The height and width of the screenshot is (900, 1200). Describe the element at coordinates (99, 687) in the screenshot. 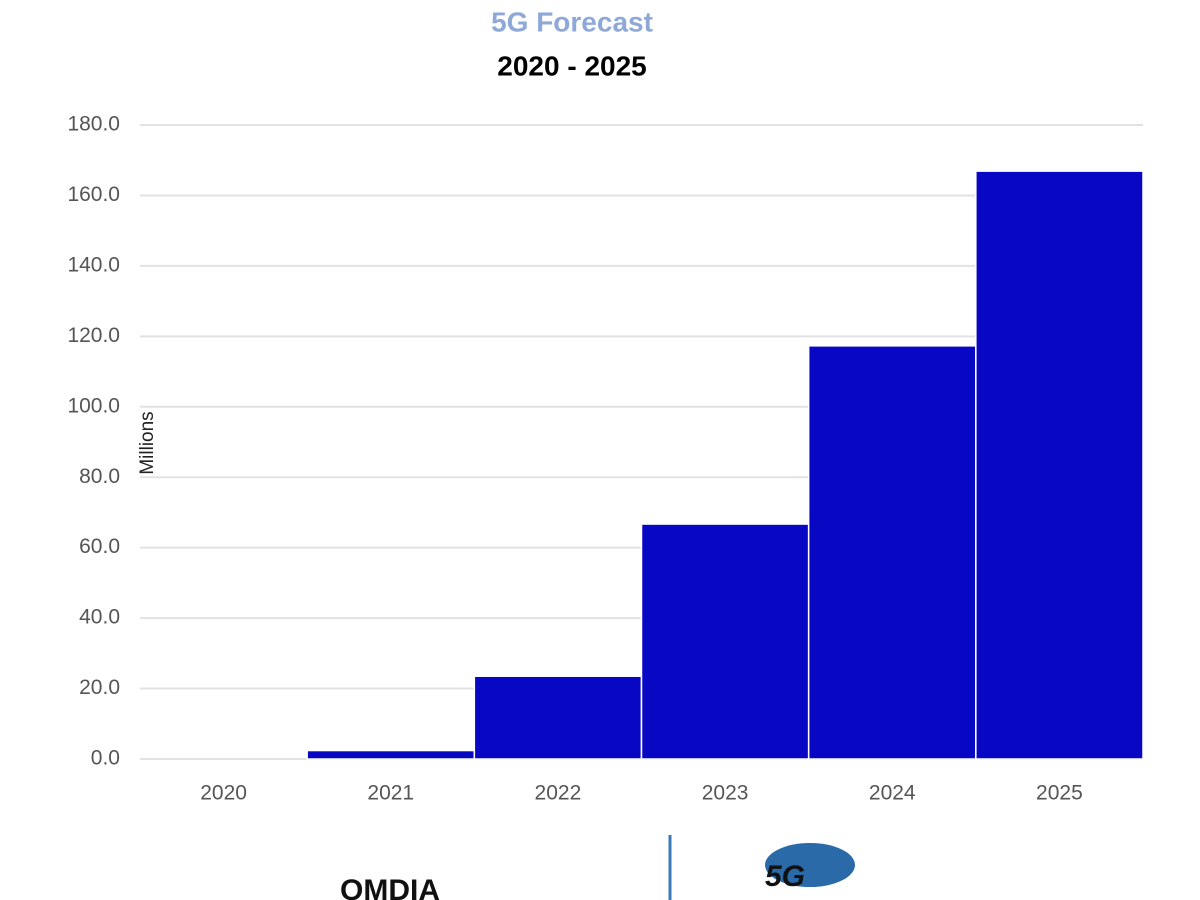

I see `y-tick-label: 20.0` at that location.